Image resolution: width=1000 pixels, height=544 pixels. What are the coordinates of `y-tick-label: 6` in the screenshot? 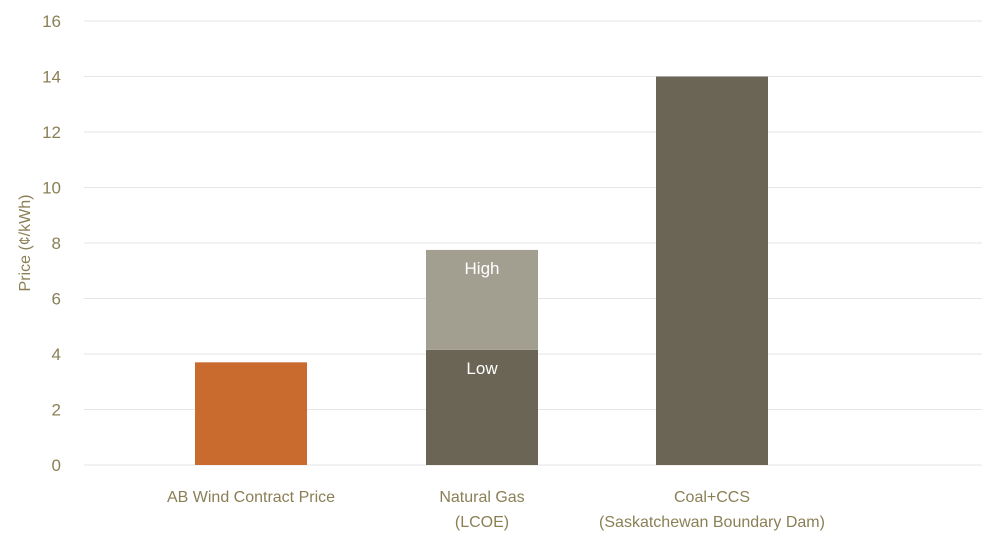 It's located at (56, 299).